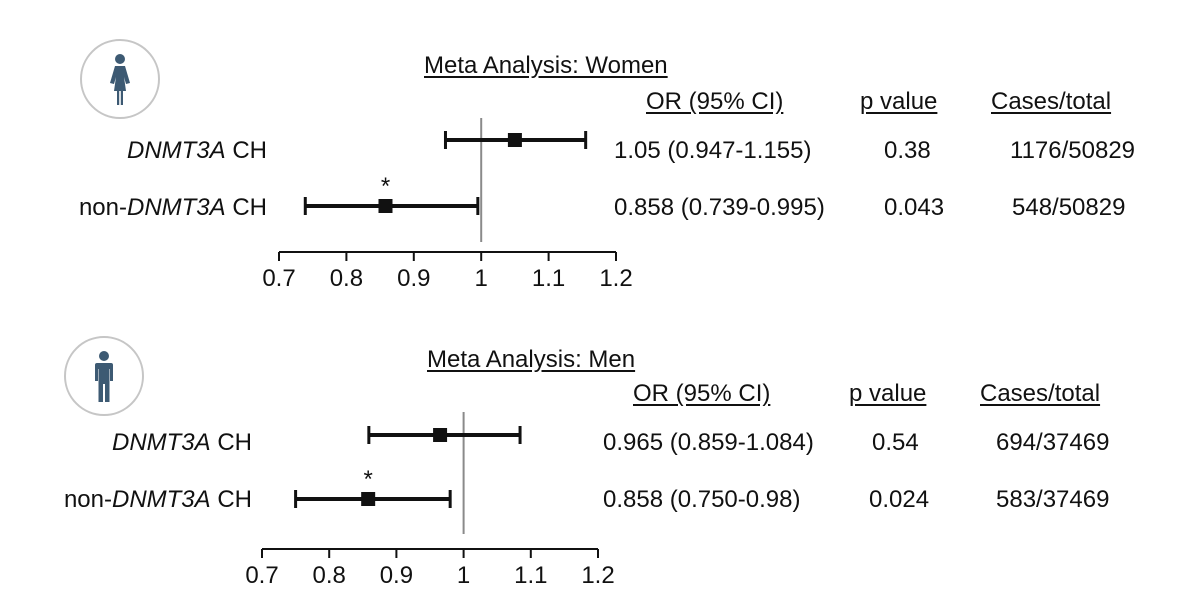  I want to click on p-value: 0.024, so click(899, 499).